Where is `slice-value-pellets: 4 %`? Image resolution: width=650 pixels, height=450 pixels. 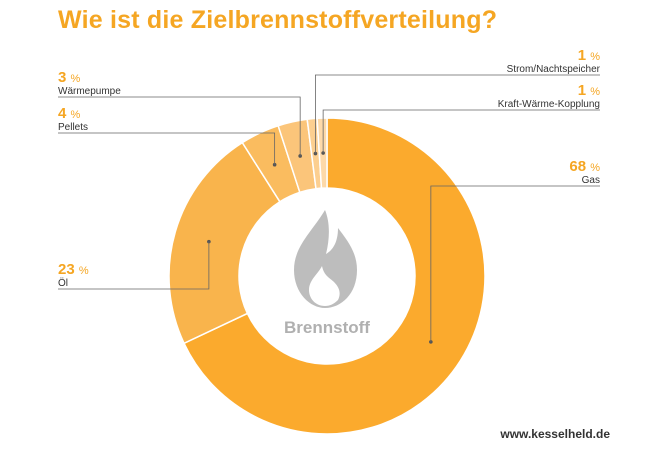 slice-value-pellets: 4 % is located at coordinates (69, 113).